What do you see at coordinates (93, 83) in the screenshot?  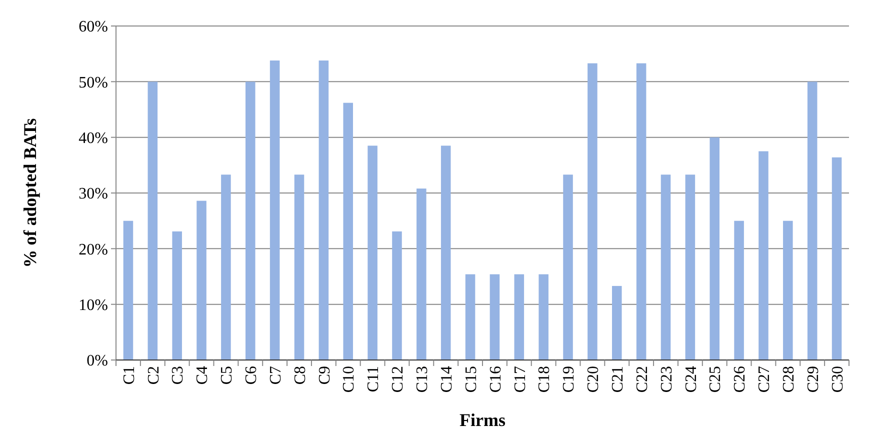 I see `y-tick-label: 50%` at bounding box center [93, 83].